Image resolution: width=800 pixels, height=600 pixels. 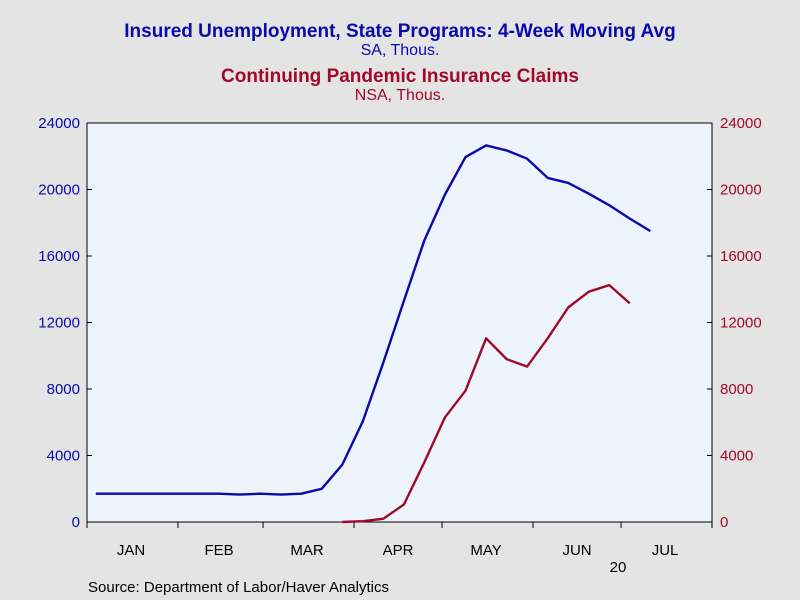 What do you see at coordinates (59, 256) in the screenshot?
I see `left-tick-label: 16000` at bounding box center [59, 256].